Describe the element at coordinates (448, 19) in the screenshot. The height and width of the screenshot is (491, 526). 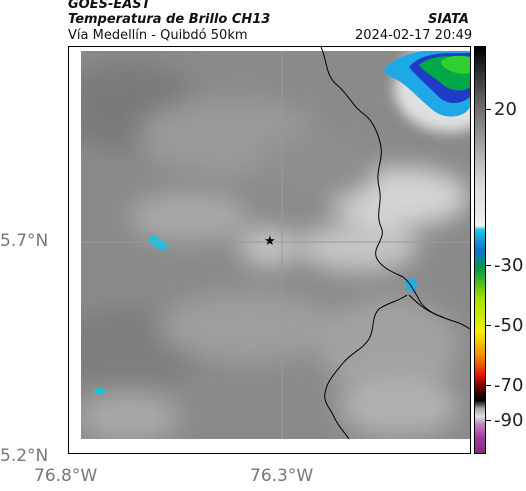
I see `agency-label: SIATA` at that location.